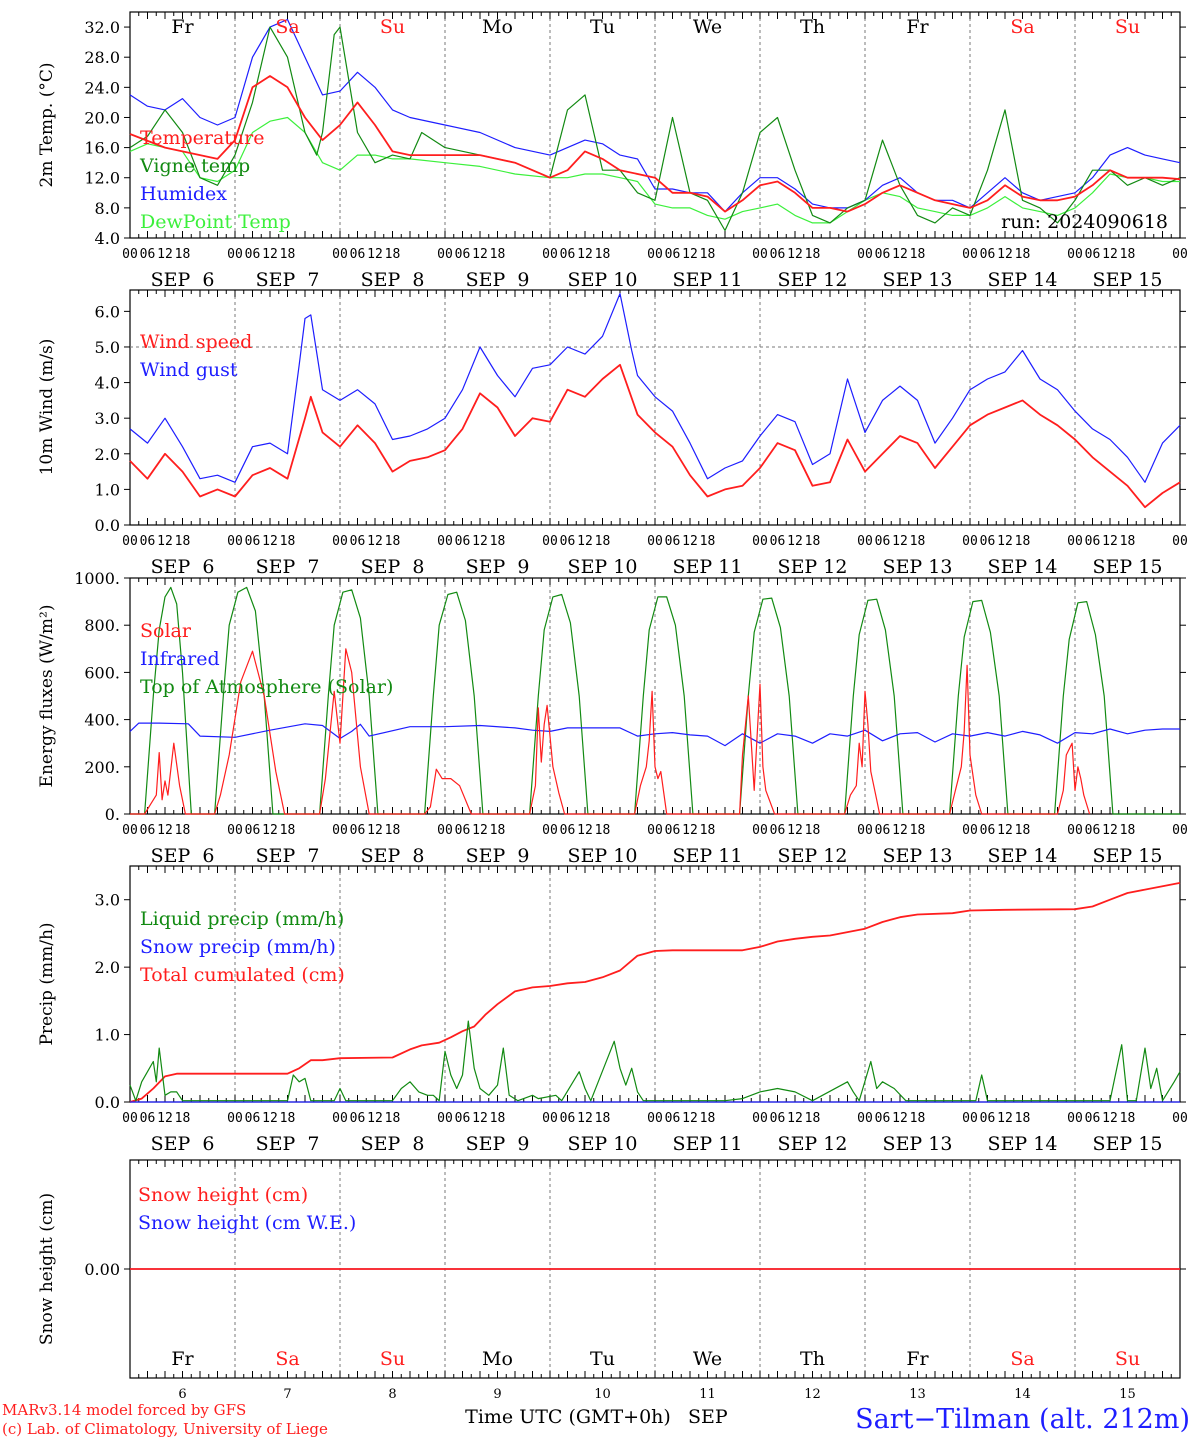 This screenshot has width=1194, height=1440. What do you see at coordinates (287, 1394) in the screenshot?
I see `day-number: 7` at bounding box center [287, 1394].